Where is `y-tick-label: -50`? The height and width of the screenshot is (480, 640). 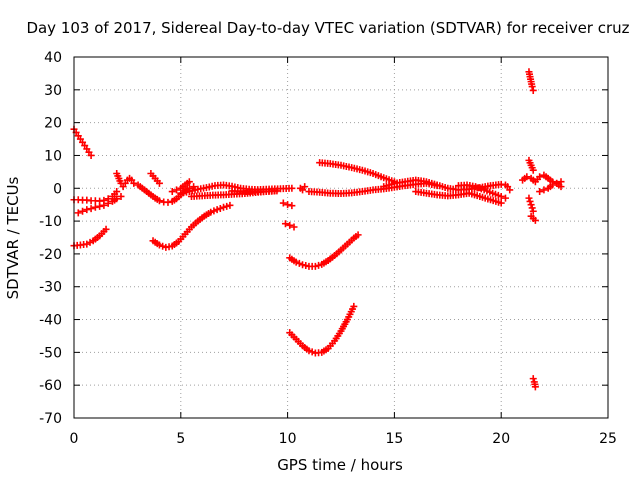 y-tick-label: -50 is located at coordinates (50, 353).